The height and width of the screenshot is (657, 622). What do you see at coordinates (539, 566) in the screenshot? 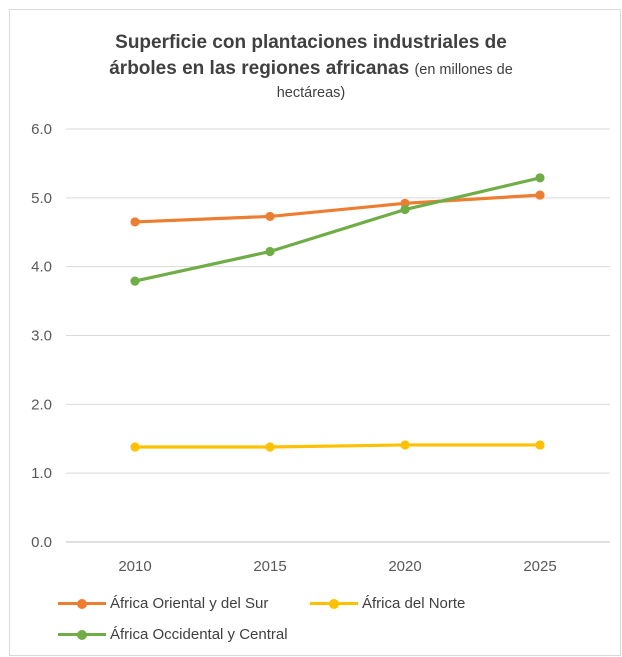
I see `x-tick-label: 2025` at bounding box center [539, 566].